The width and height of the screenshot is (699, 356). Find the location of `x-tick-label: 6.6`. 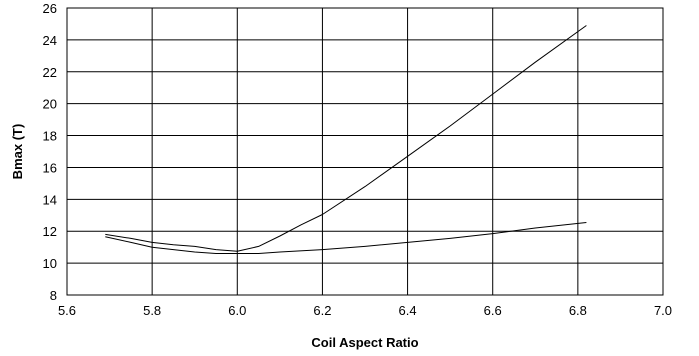

x-tick-label: 6.6 is located at coordinates (493, 310).